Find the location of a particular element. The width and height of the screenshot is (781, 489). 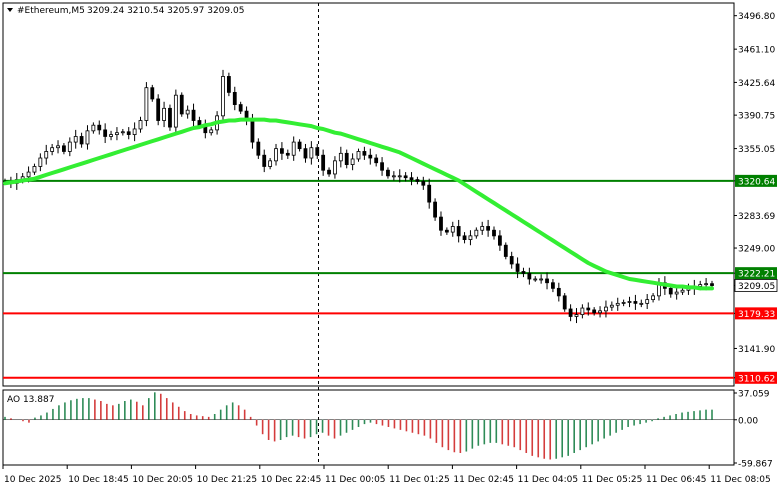

price-level-tag-label: 3222.21 is located at coordinates (756, 275).